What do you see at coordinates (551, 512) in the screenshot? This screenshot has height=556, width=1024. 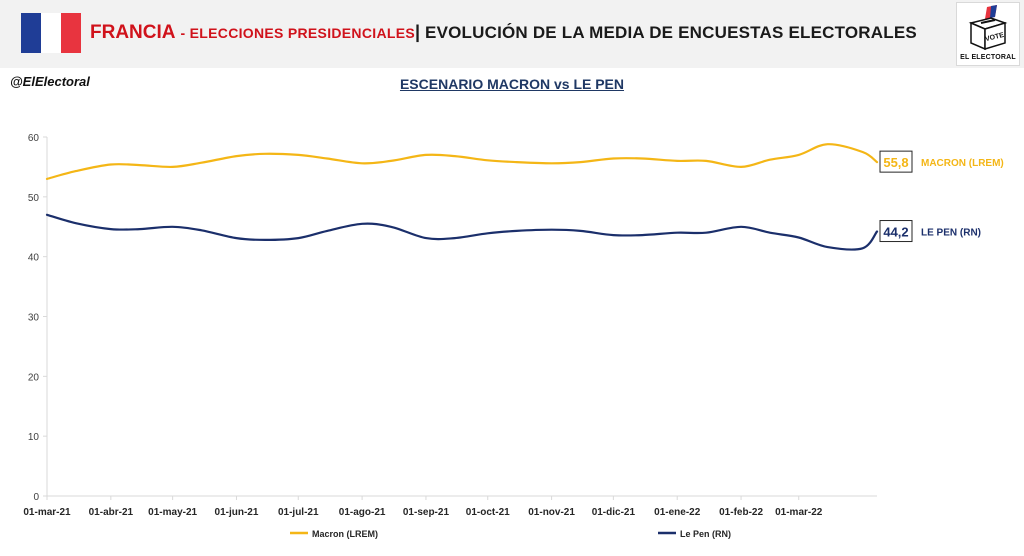 I see `x-tick-label: 01-nov-21` at bounding box center [551, 512].